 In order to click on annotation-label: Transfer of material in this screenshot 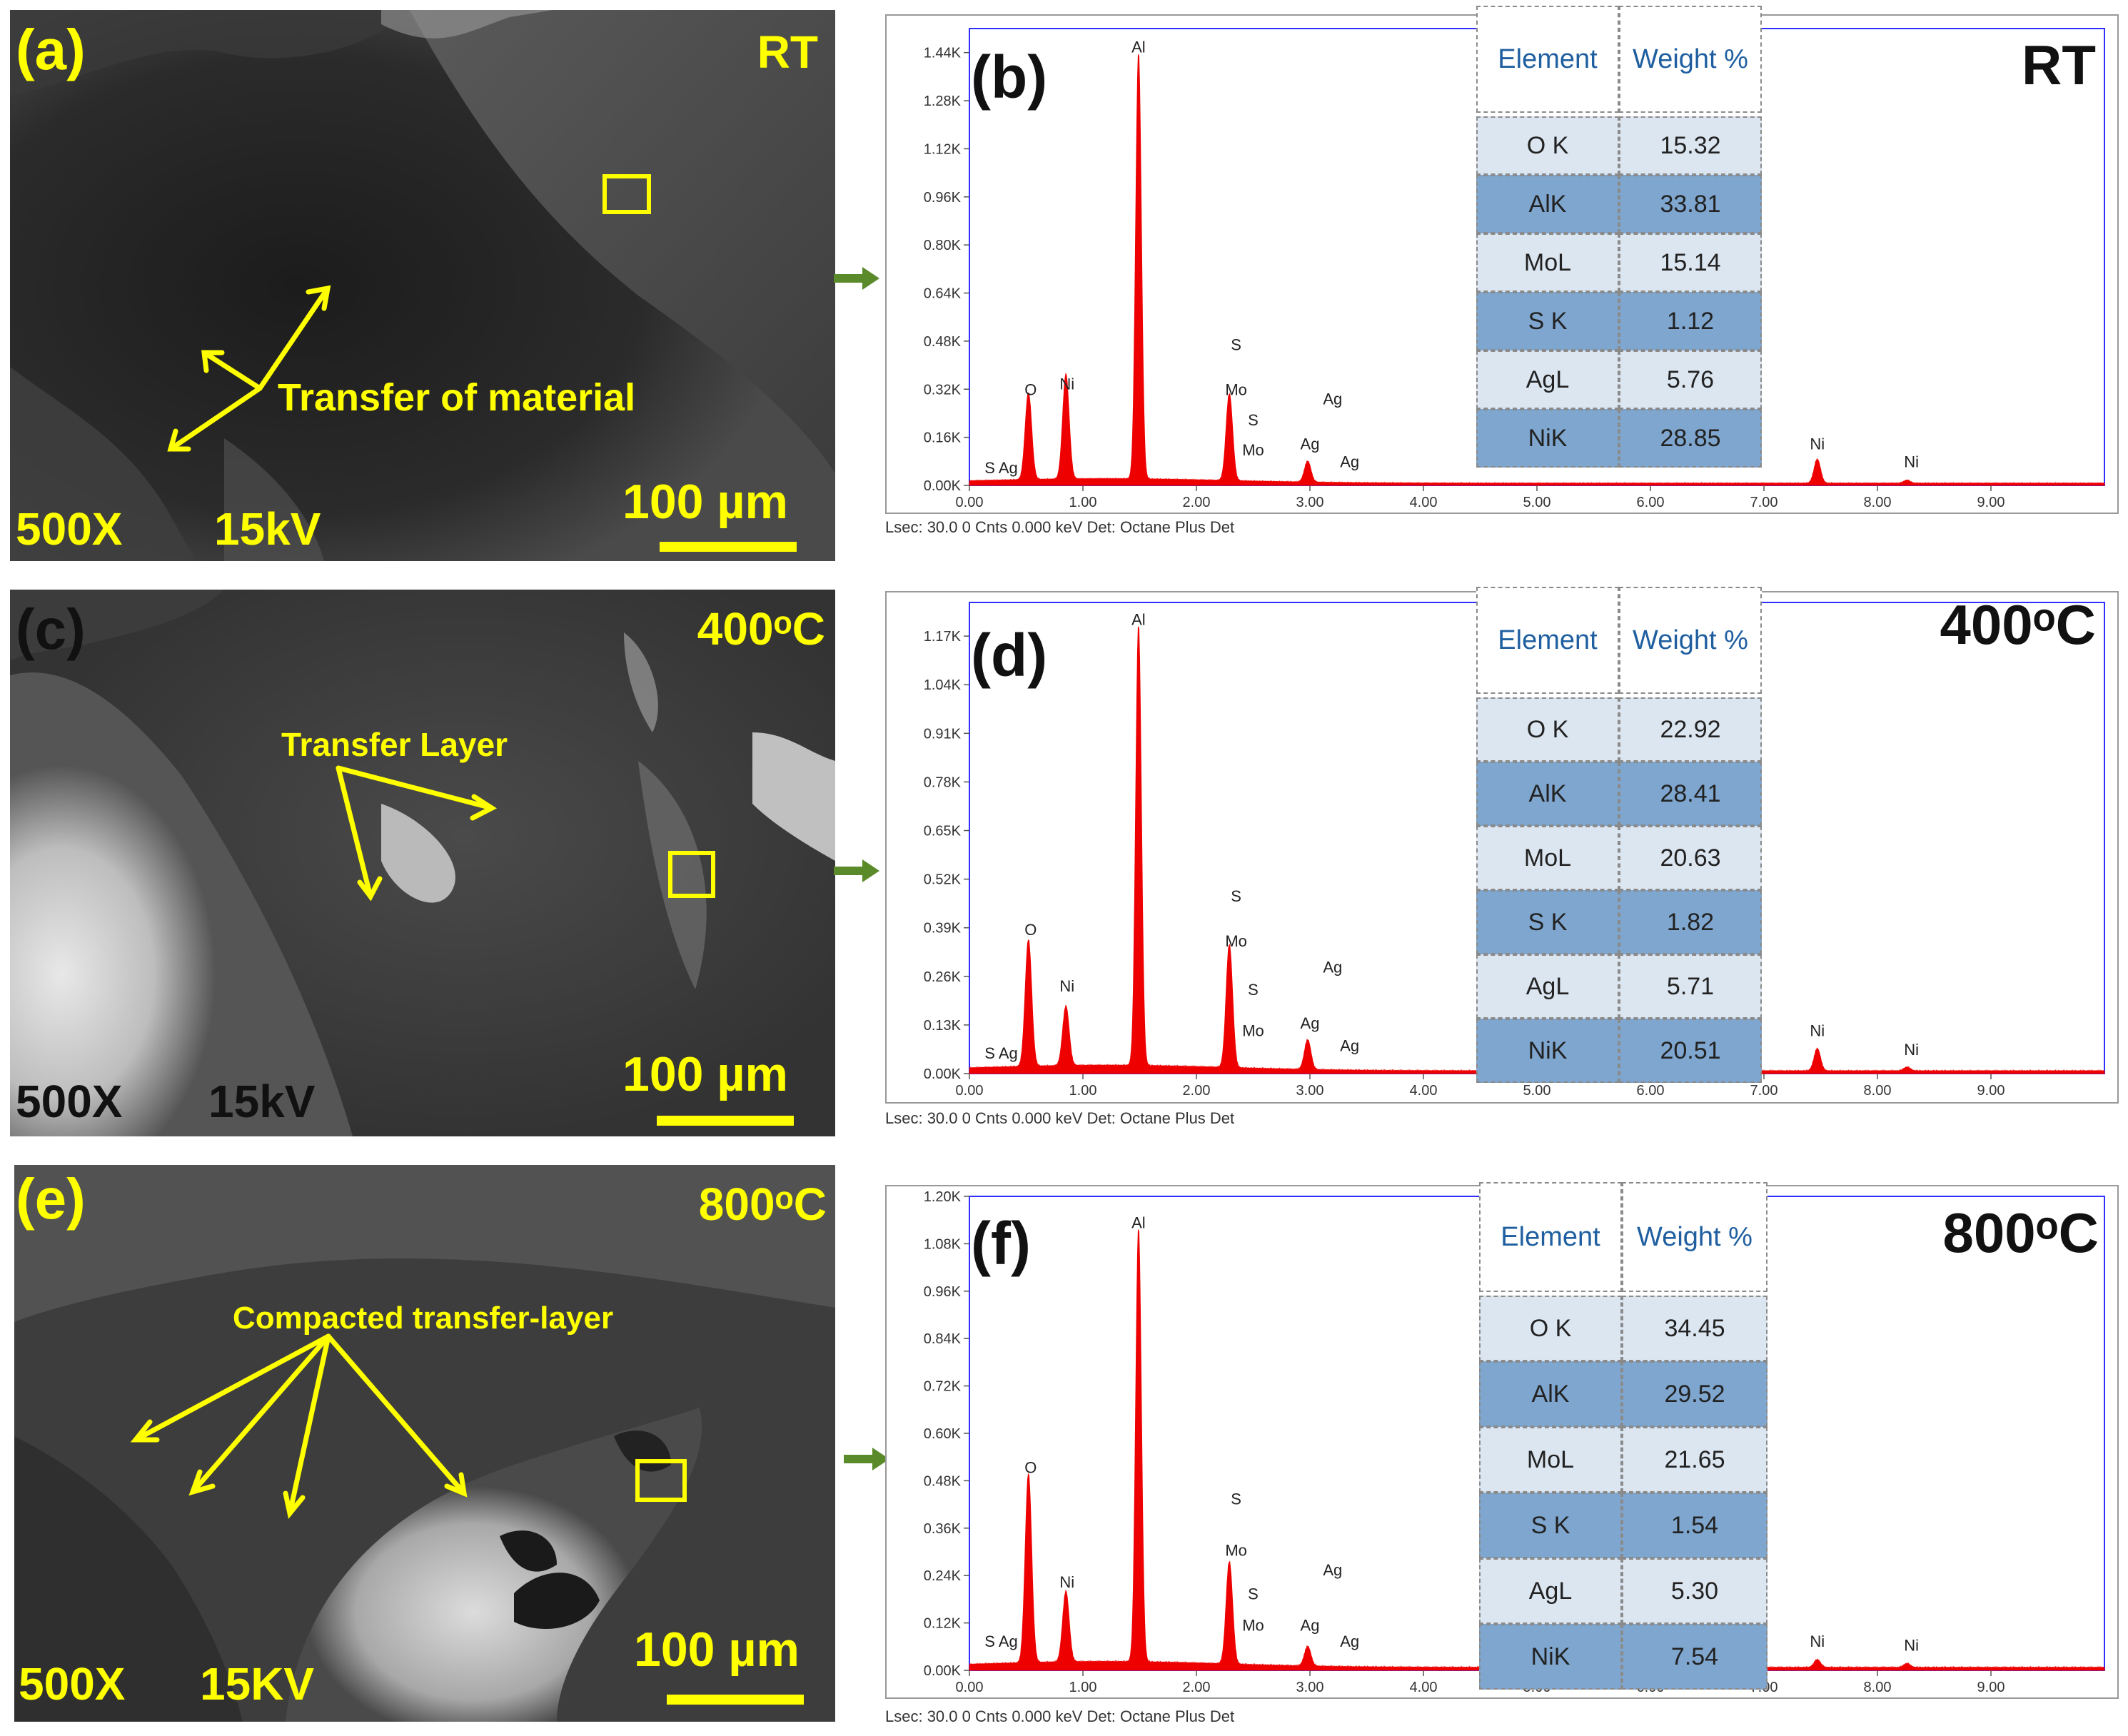, I will do `click(457, 397)`.